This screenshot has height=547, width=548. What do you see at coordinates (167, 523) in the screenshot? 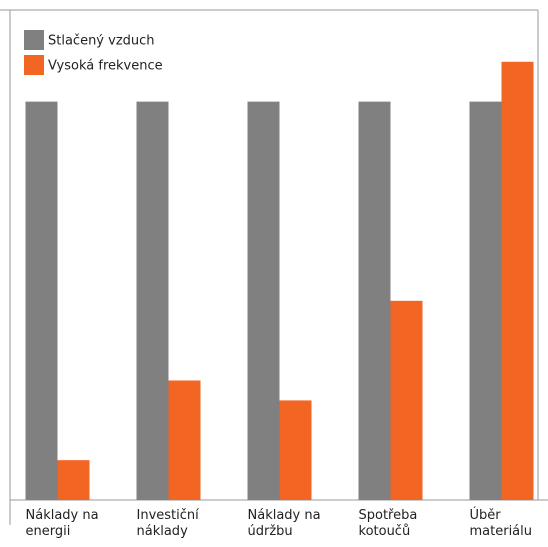
I see `x-tick-label: Investiční náklady` at bounding box center [167, 523].